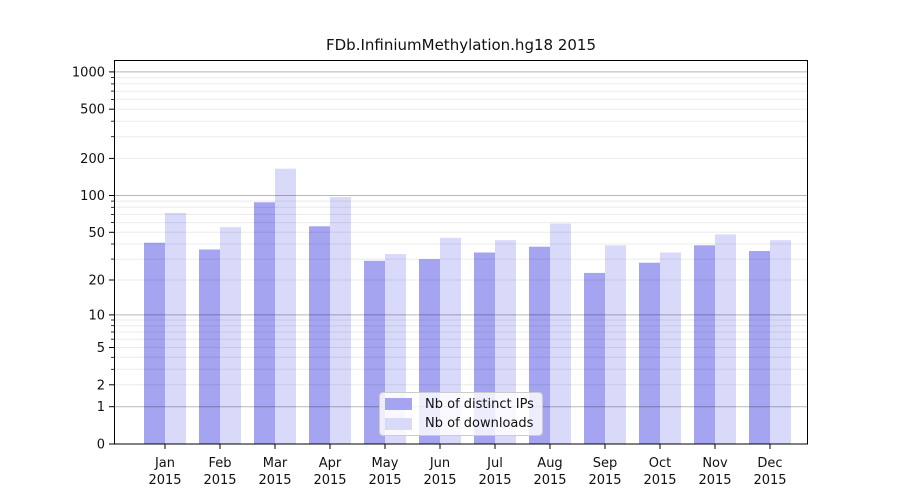  I want to click on bar-dec-distinct-ips, so click(759, 347).